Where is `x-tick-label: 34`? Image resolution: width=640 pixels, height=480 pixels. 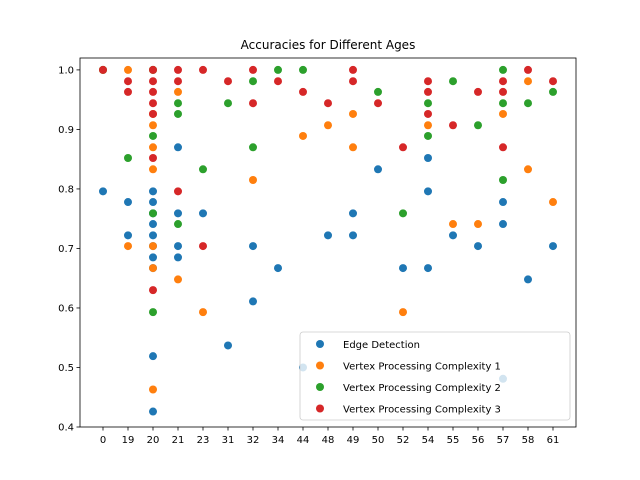 x-tick-label: 34 is located at coordinates (278, 440).